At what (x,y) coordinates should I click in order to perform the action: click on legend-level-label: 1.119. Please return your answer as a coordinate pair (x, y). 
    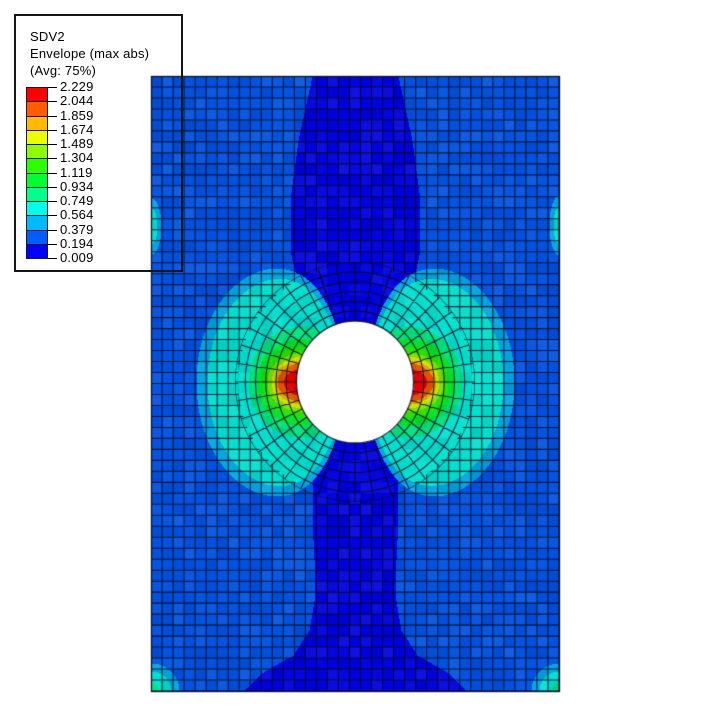
    Looking at the image, I should click on (76, 172).